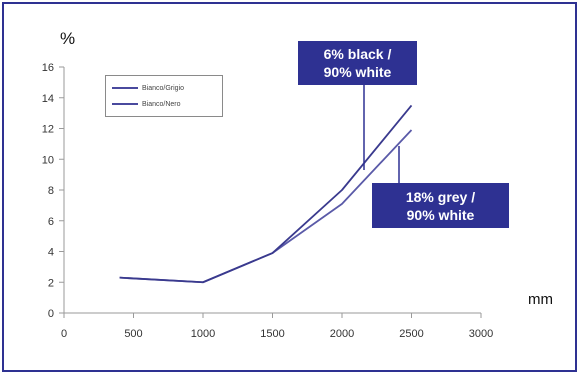 This screenshot has height=372, width=584. I want to click on chart-legend: Bianco/Grigio Bianco/Nero, so click(164, 96).